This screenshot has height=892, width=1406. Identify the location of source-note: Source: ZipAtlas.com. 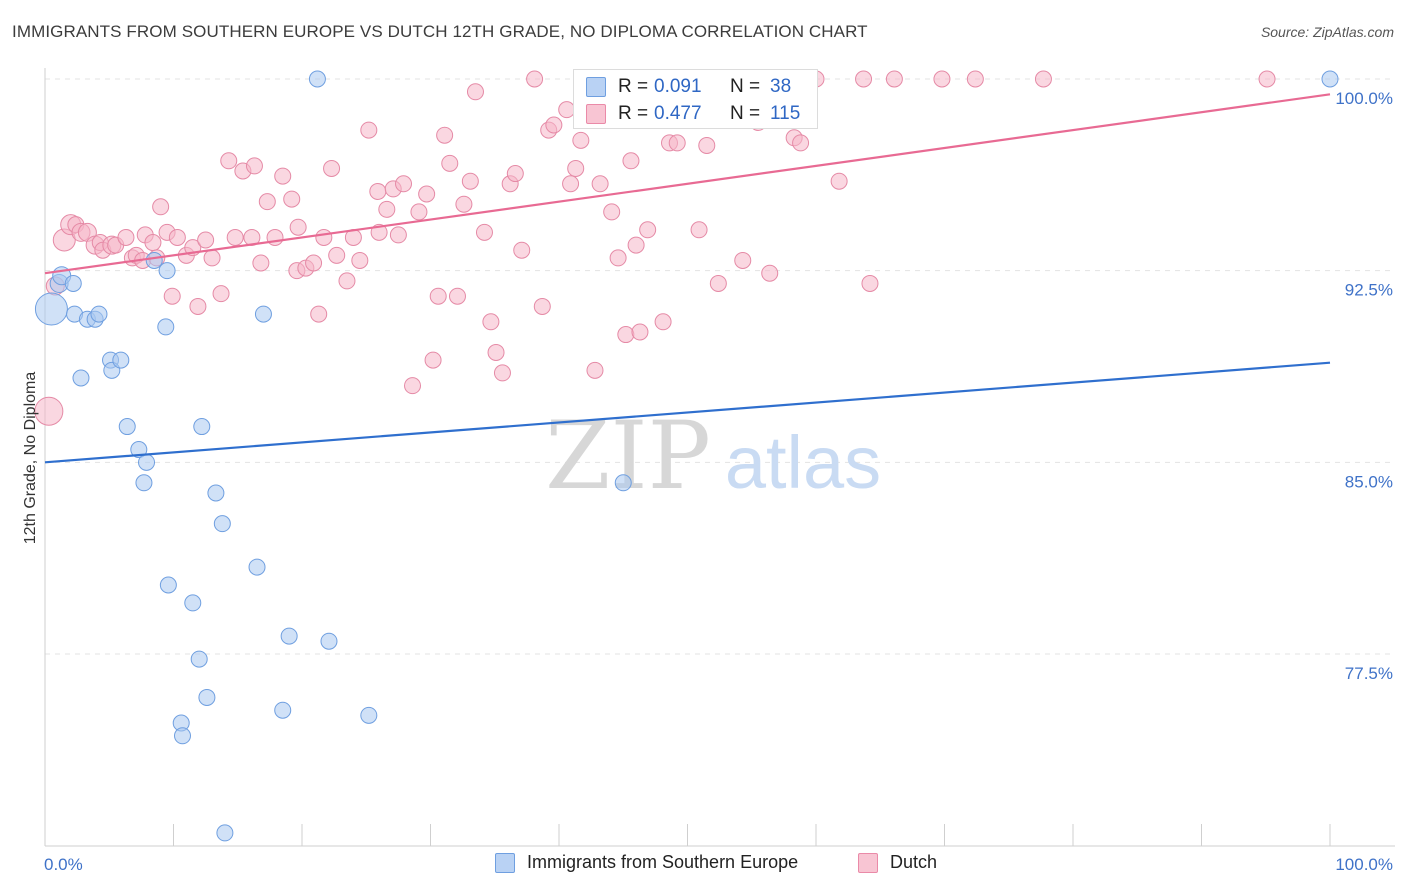
(1327, 32).